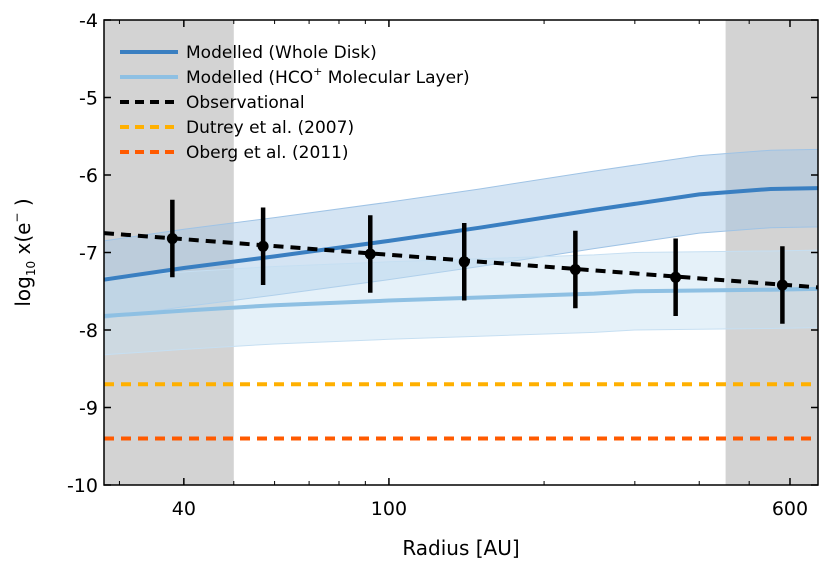 This screenshot has width=830, height=570. What do you see at coordinates (82, 486) in the screenshot?
I see `y-tick-label: -10` at bounding box center [82, 486].